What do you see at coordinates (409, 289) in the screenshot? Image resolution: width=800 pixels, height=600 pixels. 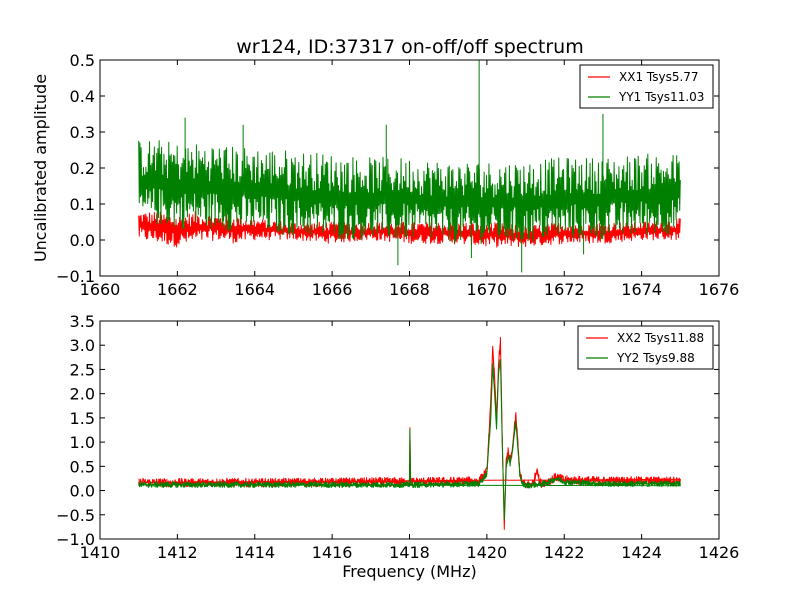 I see `x-tick-label: 1668` at bounding box center [409, 289].